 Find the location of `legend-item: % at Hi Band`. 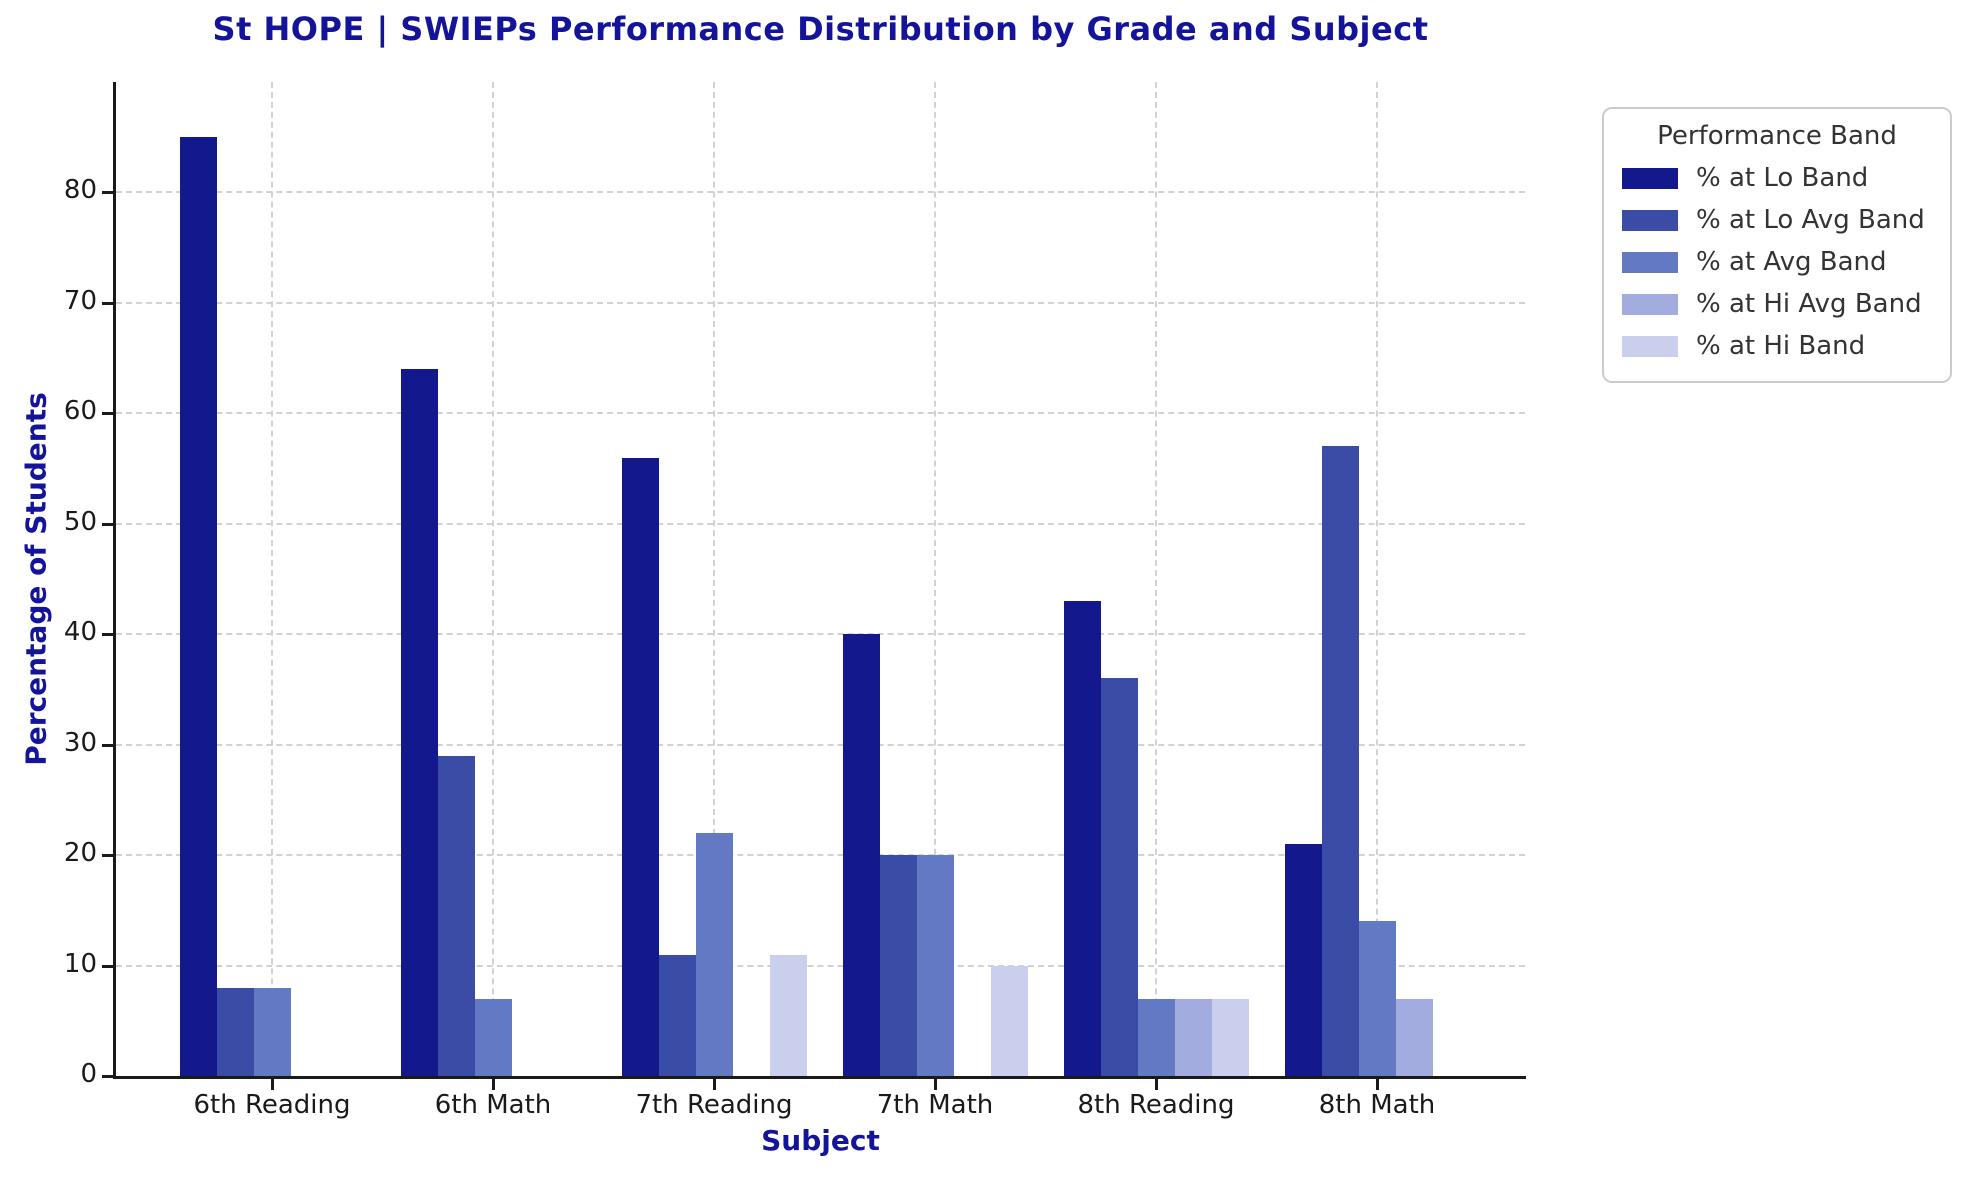

legend-item: % at Hi Band is located at coordinates (1777, 346).